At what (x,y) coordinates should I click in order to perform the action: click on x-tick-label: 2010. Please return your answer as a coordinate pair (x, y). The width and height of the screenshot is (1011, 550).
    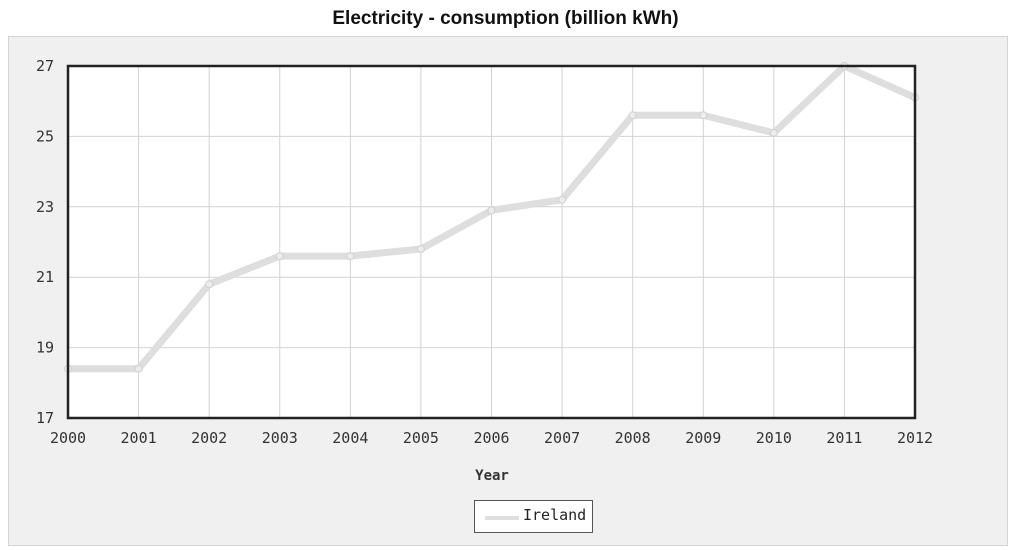
    Looking at the image, I should click on (774, 438).